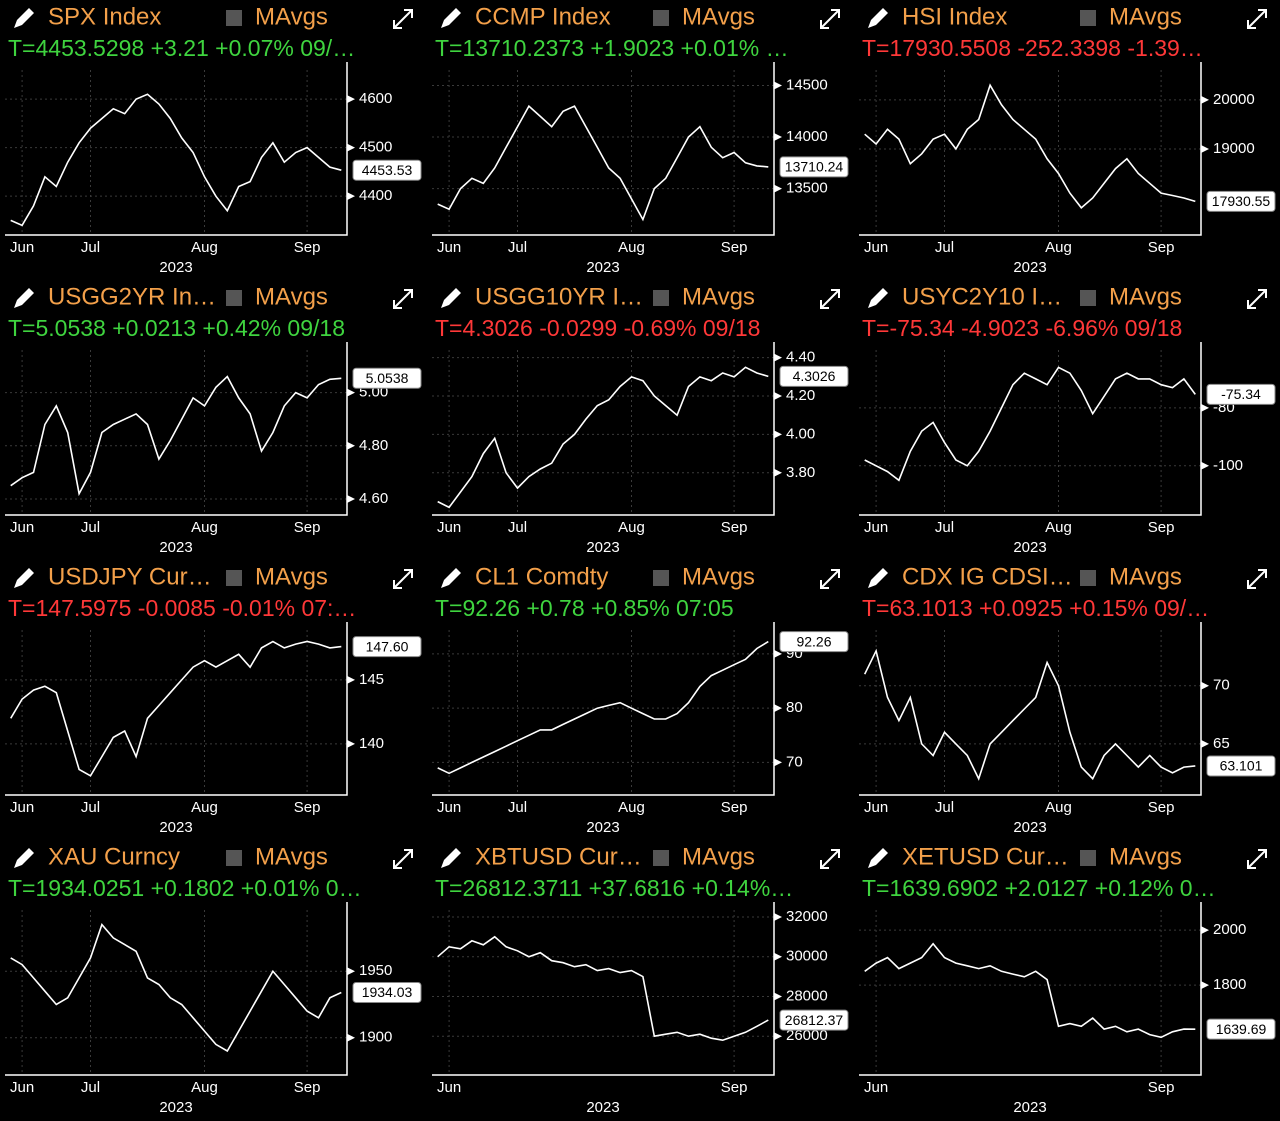 The width and height of the screenshot is (1280, 1121). Describe the element at coordinates (541, 576) in the screenshot. I see `security-title: CL1 Comdty` at that location.